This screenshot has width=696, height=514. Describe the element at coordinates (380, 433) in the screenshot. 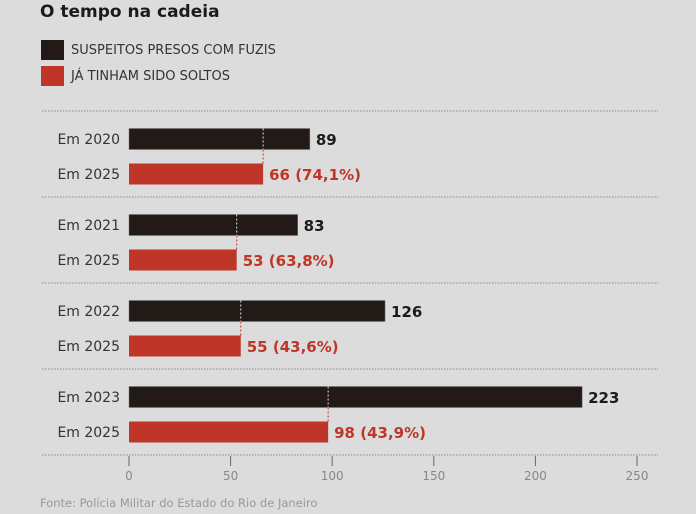

I see `value-label: 98 (43,9%)` at that location.